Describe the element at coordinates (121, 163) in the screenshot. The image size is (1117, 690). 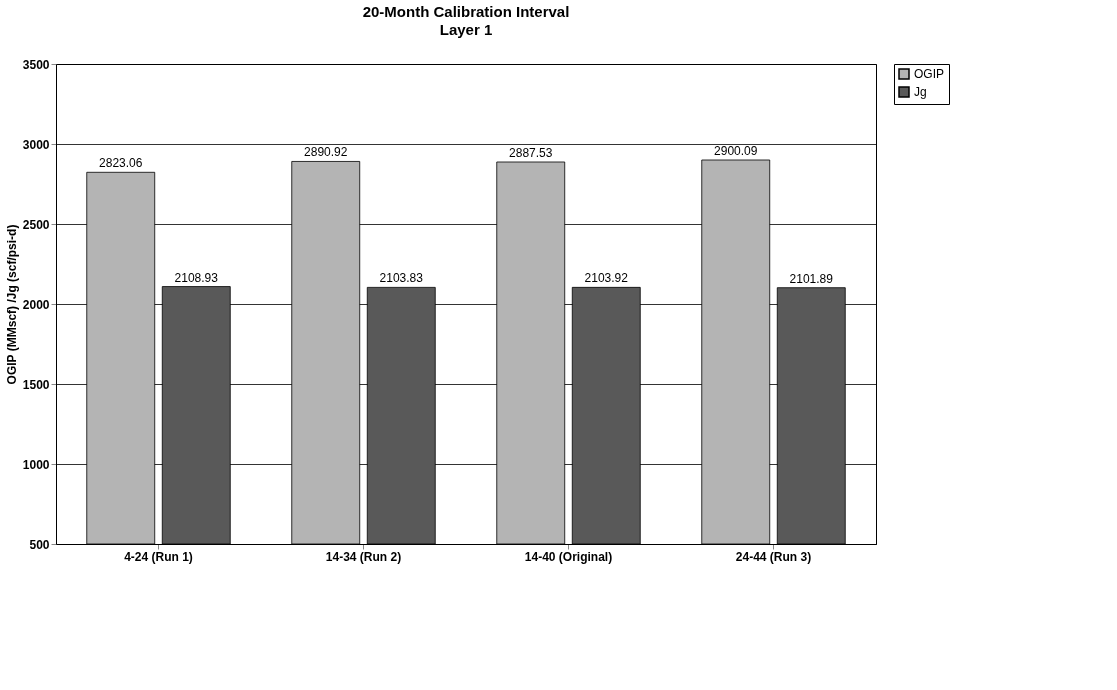
I see `data-label: 2823.06` at that location.